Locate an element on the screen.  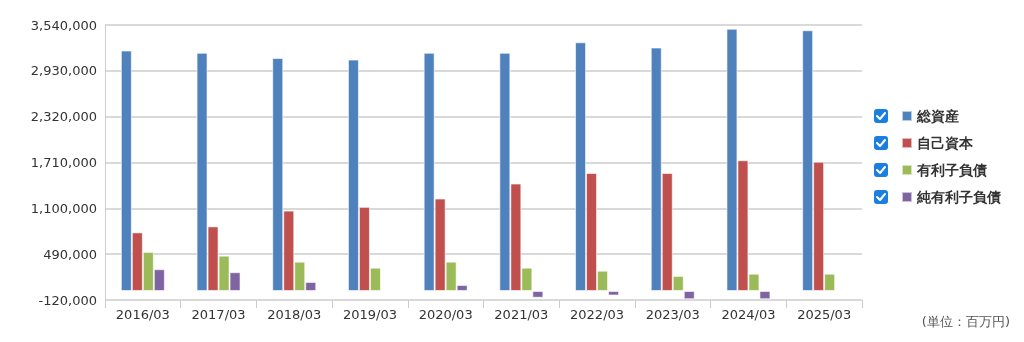
legend-label: 純有利子負債 is located at coordinates (958, 197).